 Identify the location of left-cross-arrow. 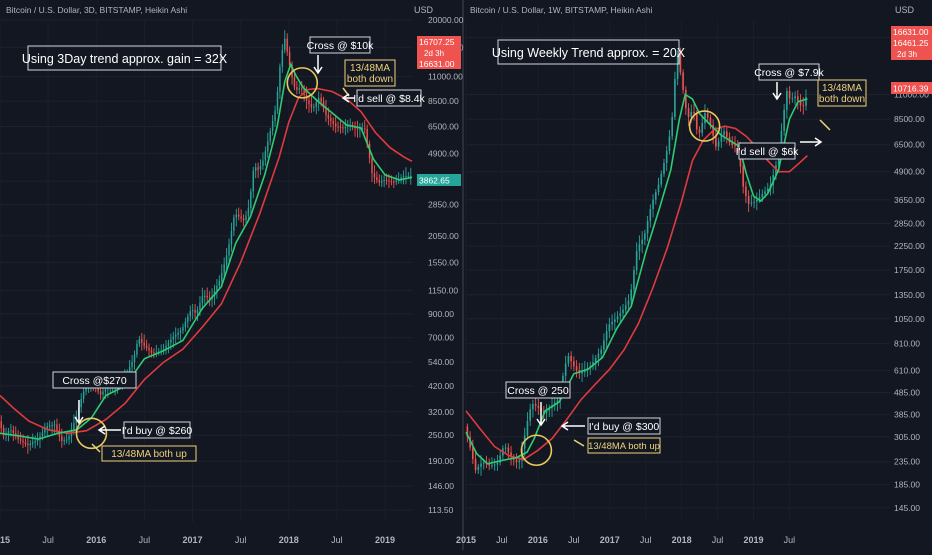
(79, 412).